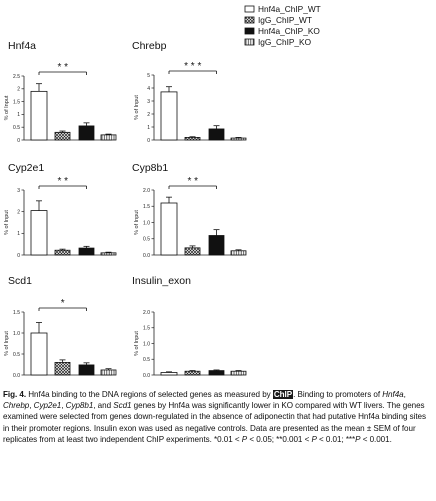  I want to click on caption-text: < 0.001., so click(376, 439).